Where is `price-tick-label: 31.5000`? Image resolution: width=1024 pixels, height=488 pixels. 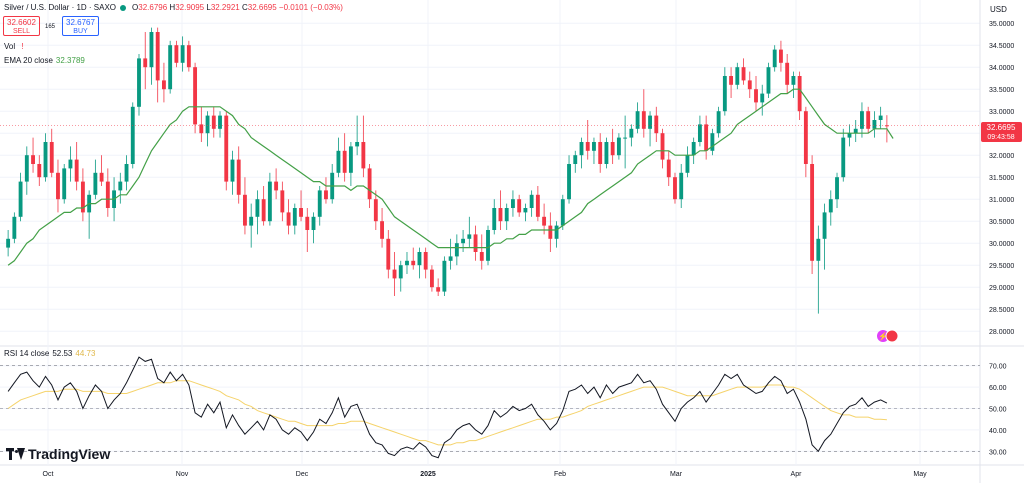
price-tick-label: 31.5000 is located at coordinates (1001, 178).